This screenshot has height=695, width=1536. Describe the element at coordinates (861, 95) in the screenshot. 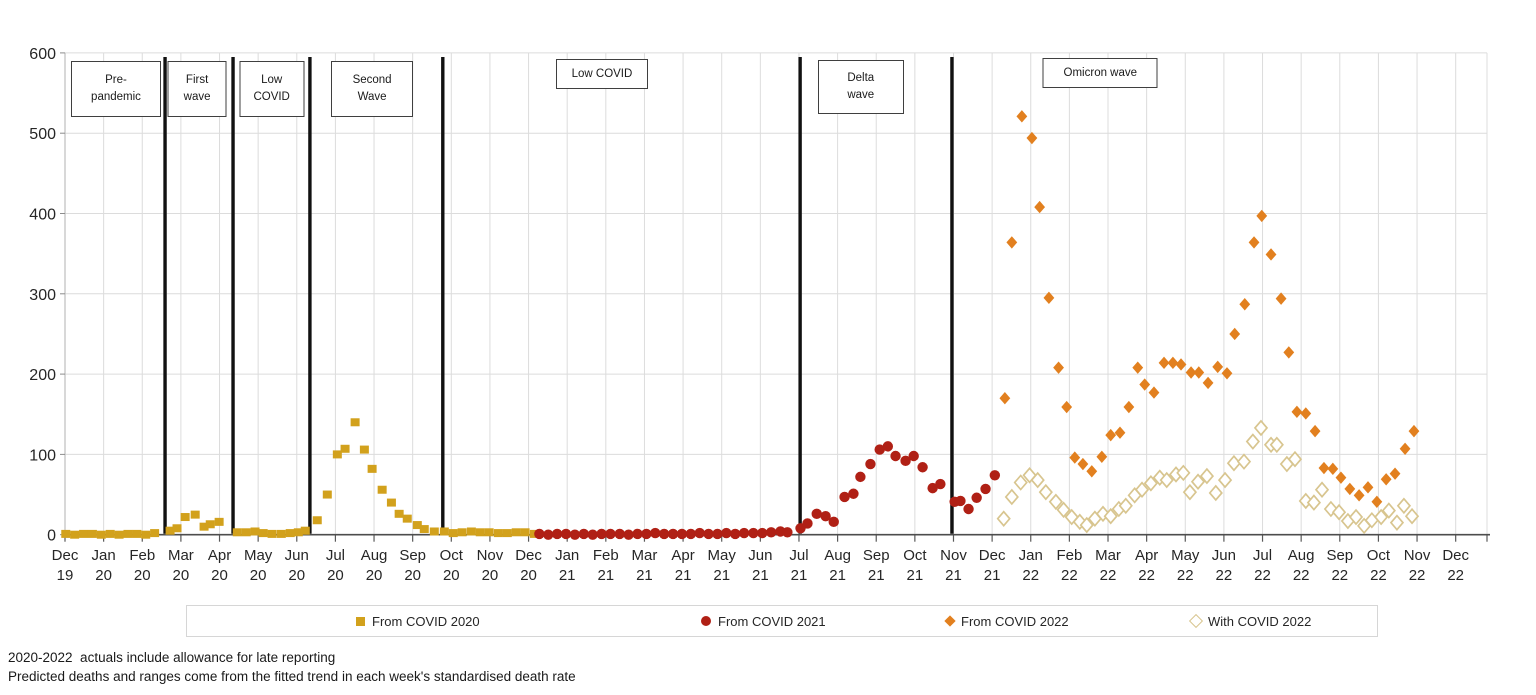

I see `annotation-label: wave` at that location.